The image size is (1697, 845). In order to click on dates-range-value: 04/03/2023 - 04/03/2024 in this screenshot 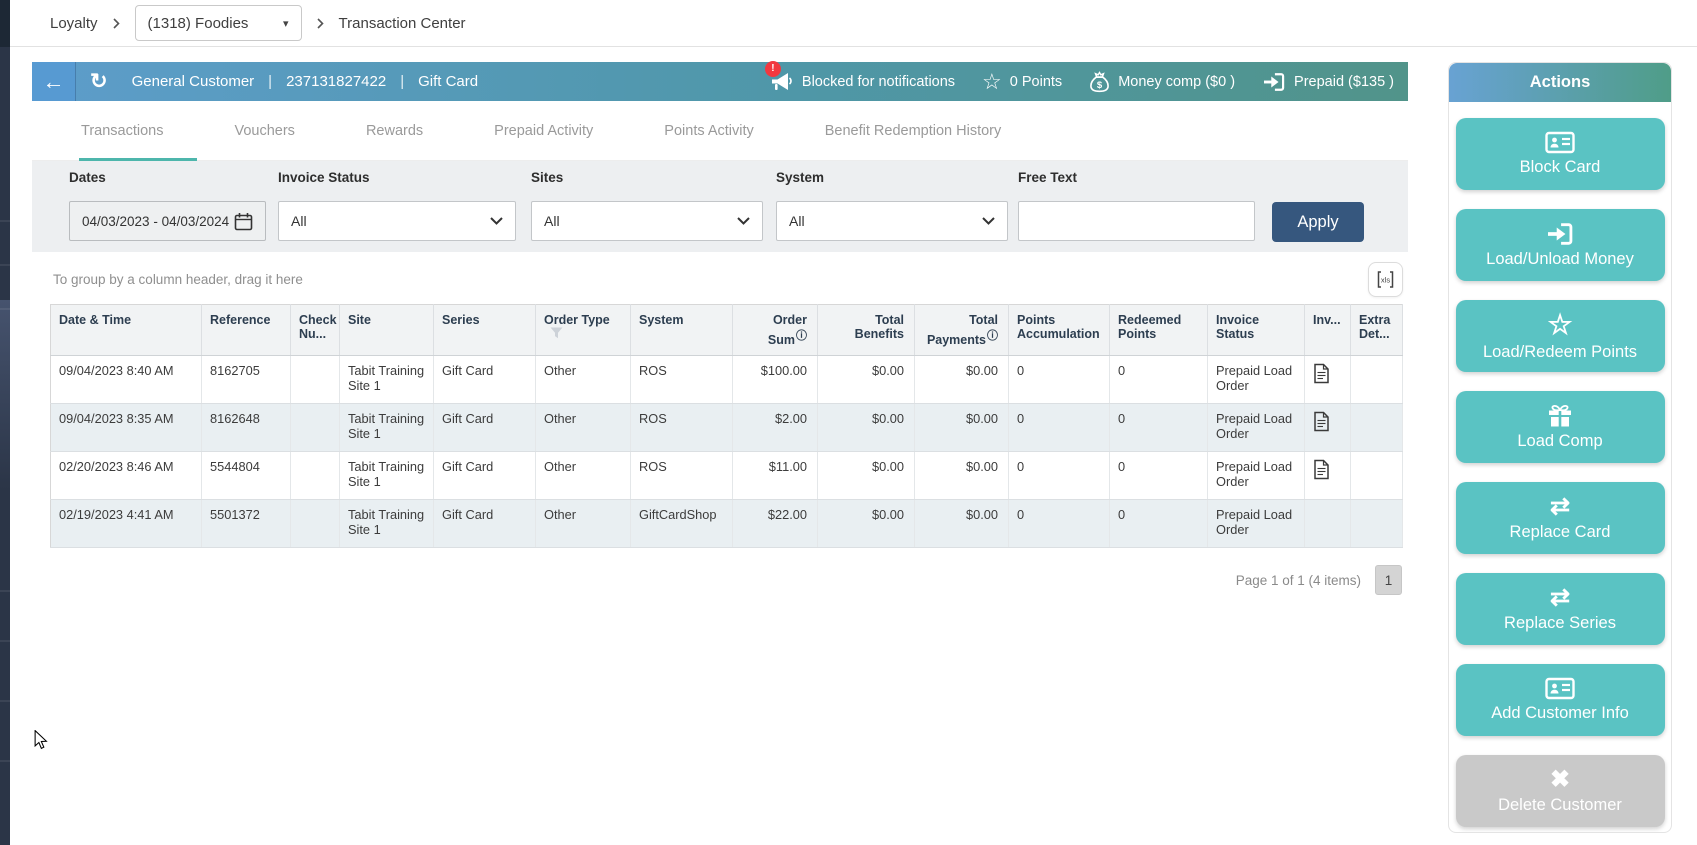, I will do `click(156, 221)`.